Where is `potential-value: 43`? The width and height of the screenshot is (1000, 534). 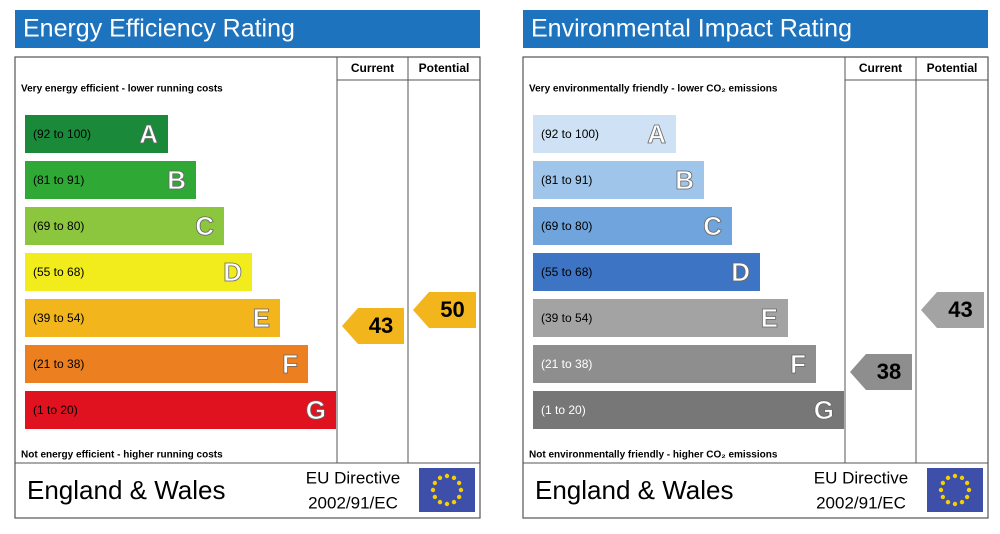
potential-value: 43 is located at coordinates (960, 309).